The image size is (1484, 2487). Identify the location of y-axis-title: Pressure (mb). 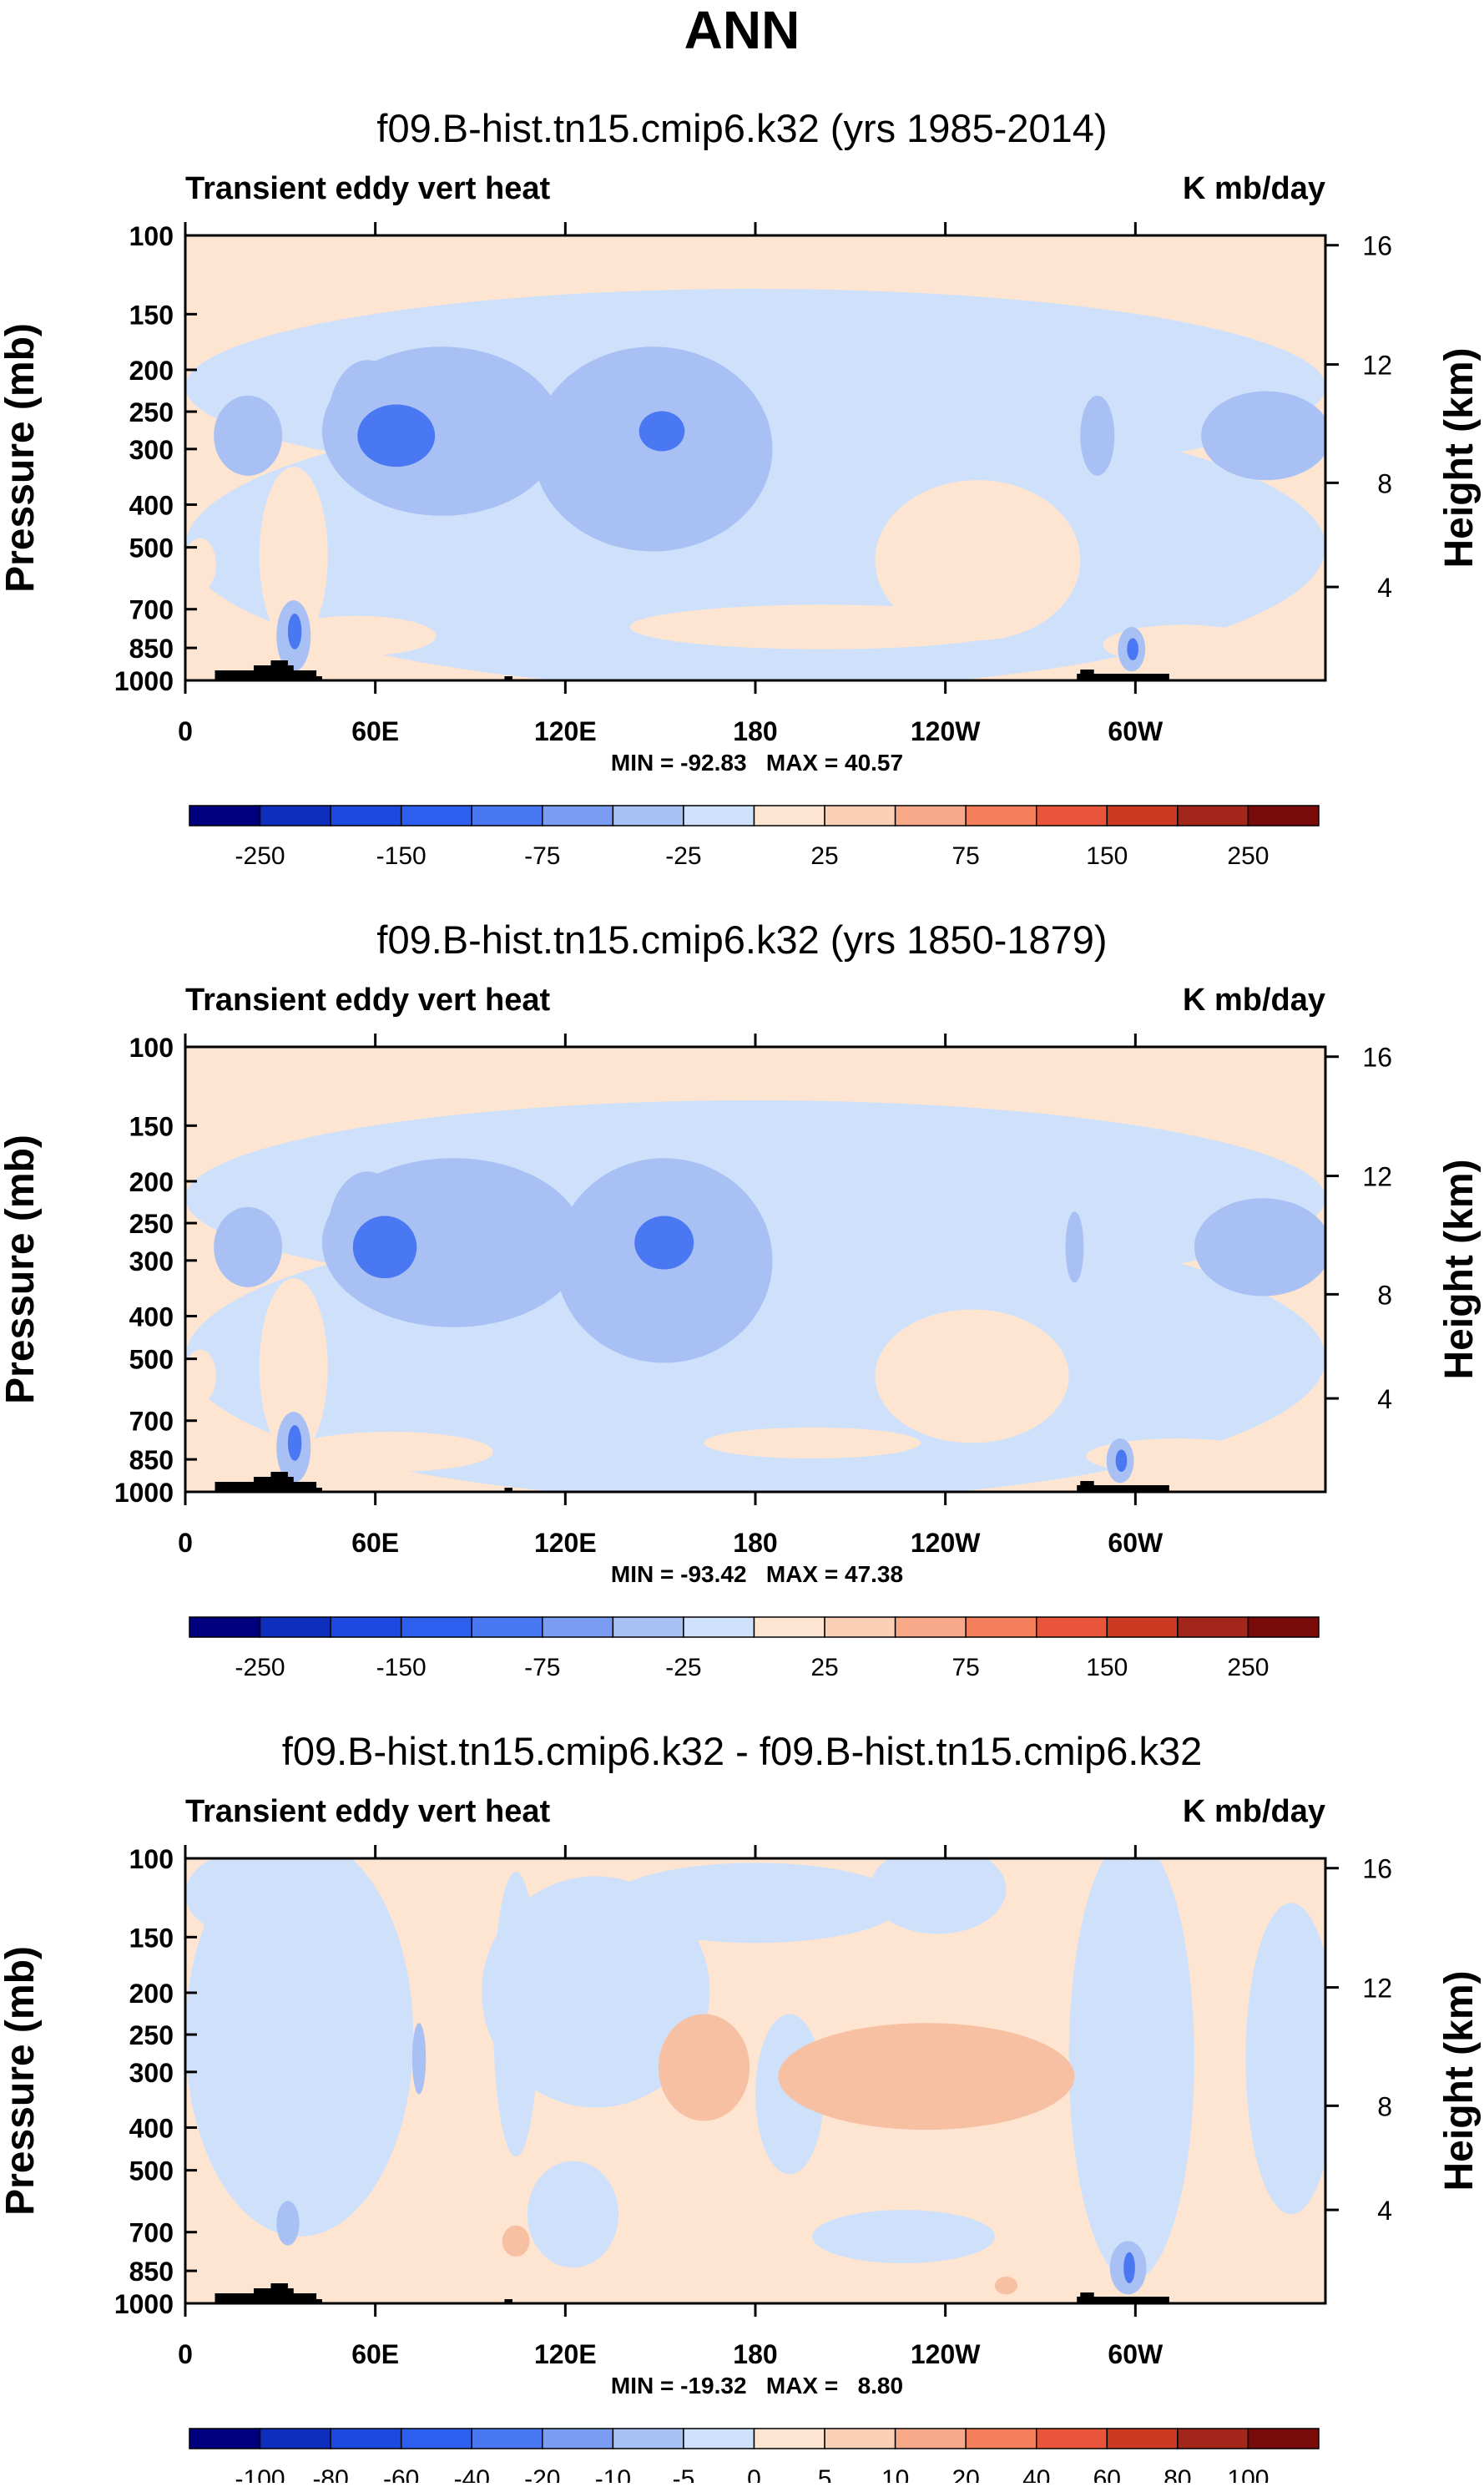
(21, 2081).